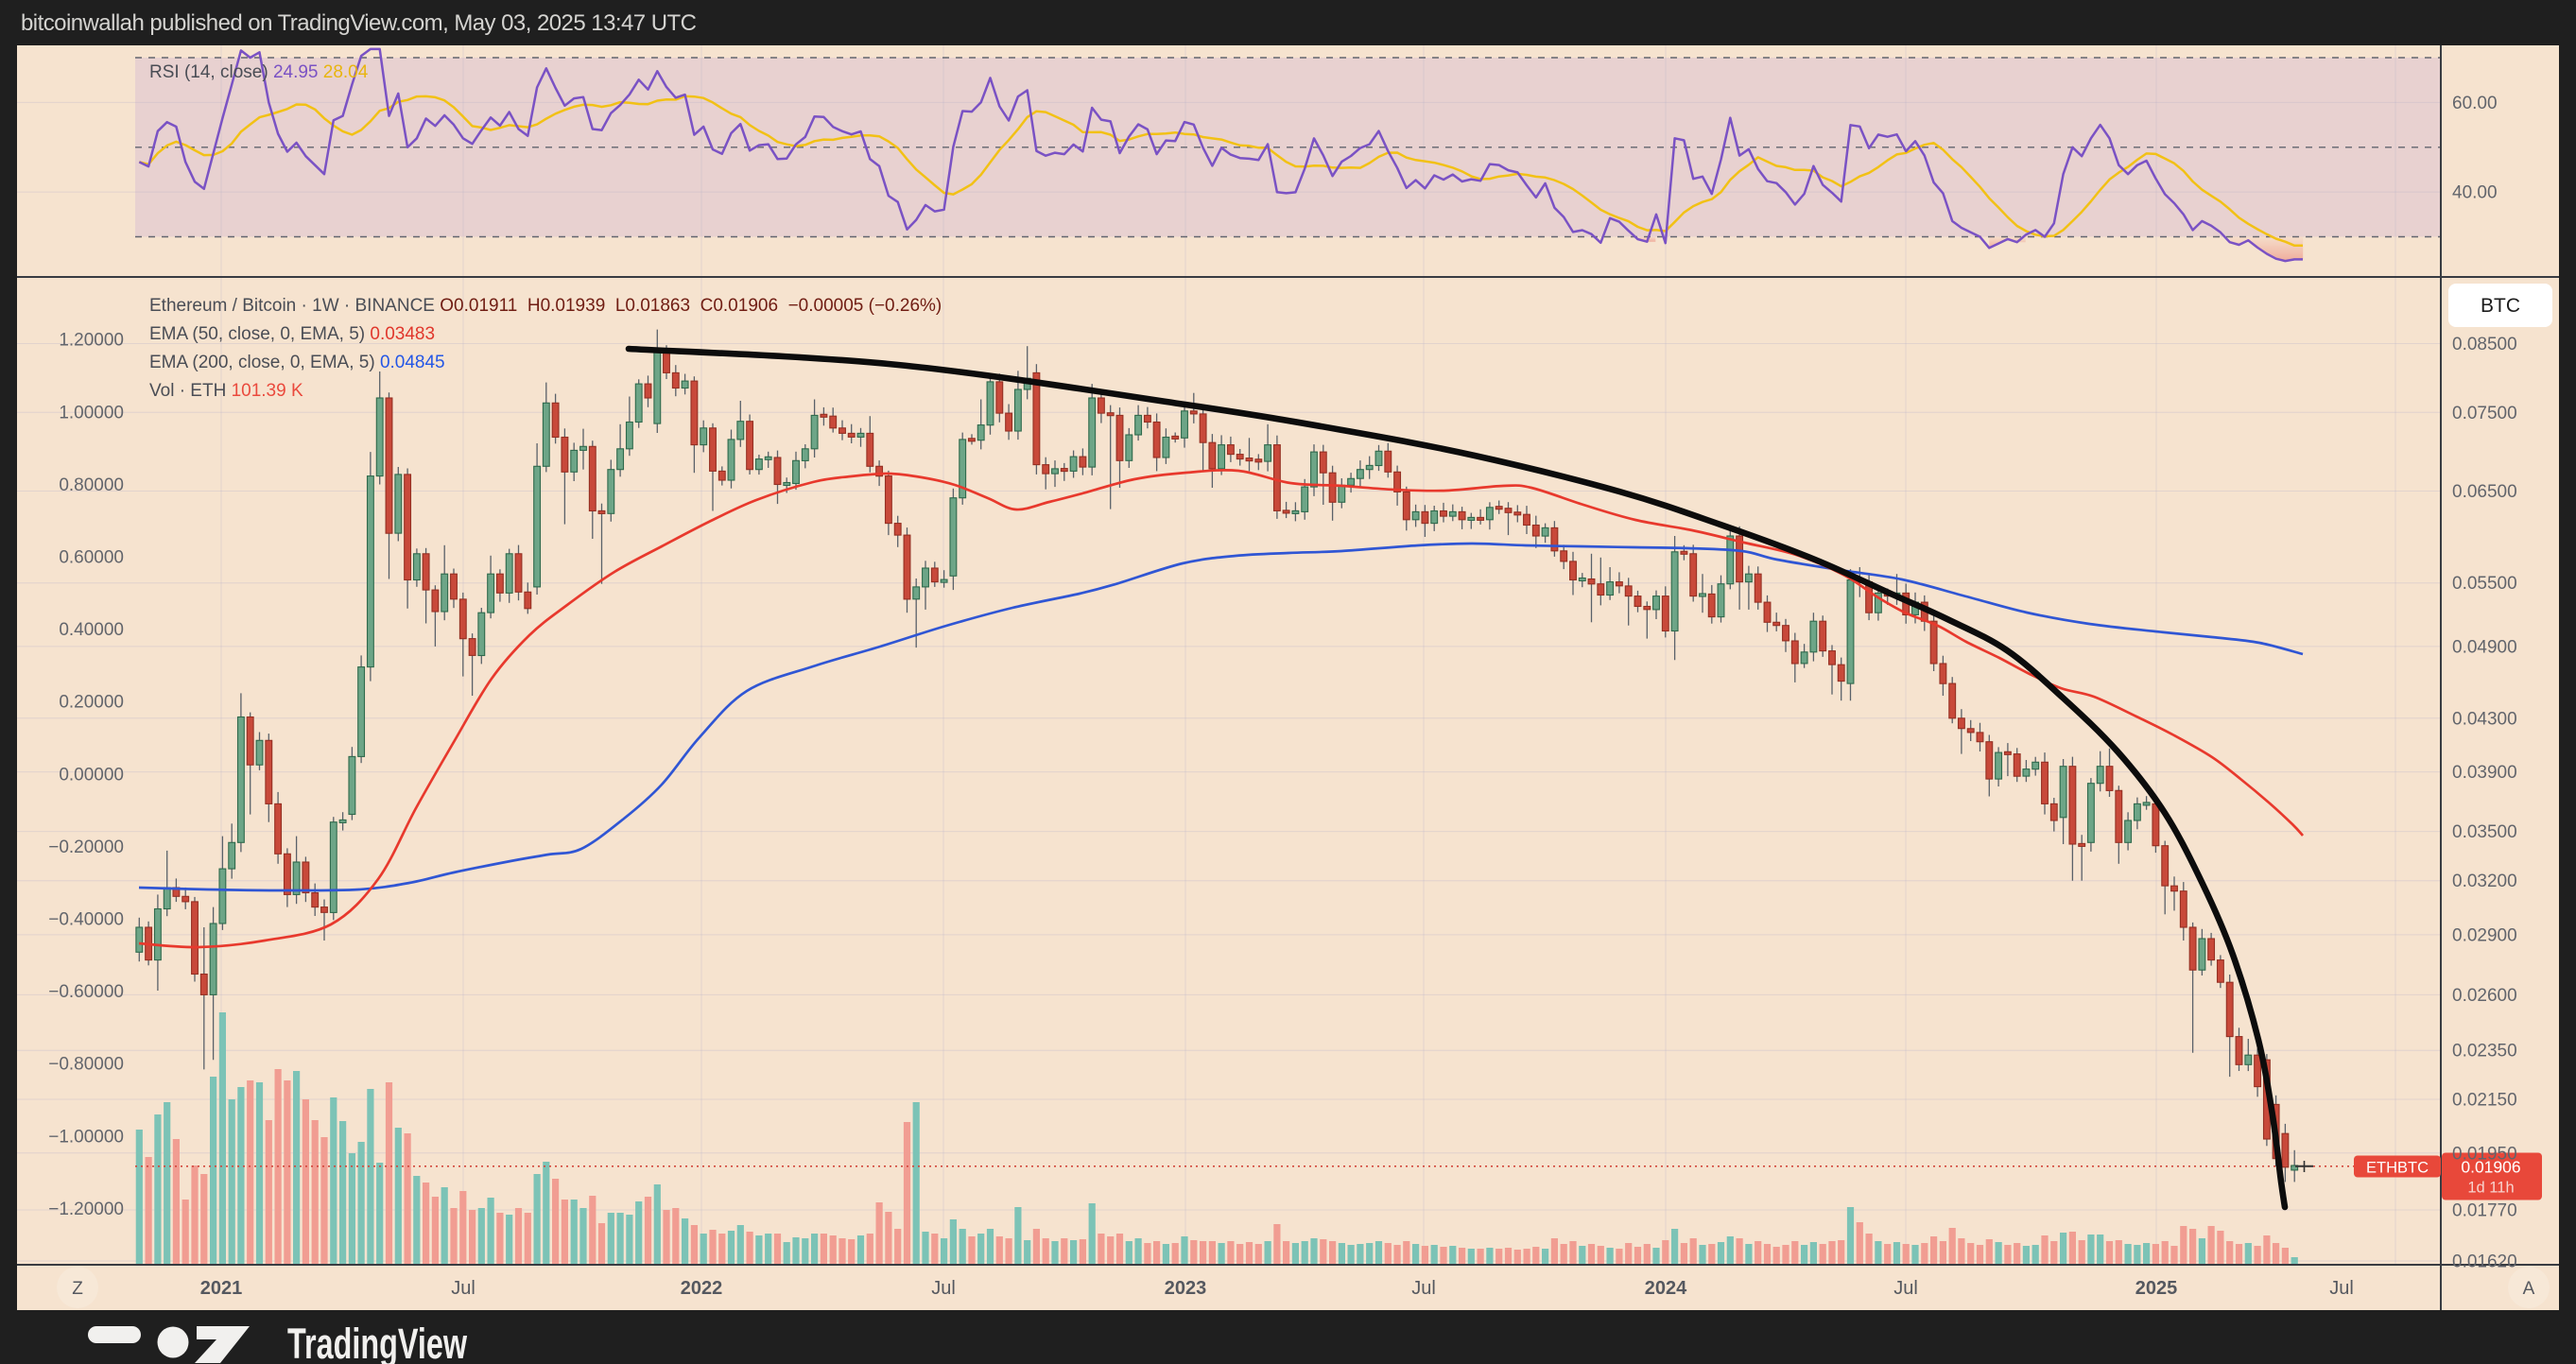 The width and height of the screenshot is (2576, 1364). Describe the element at coordinates (2485, 1100) in the screenshot. I see `svg-text: 0.02150` at that location.